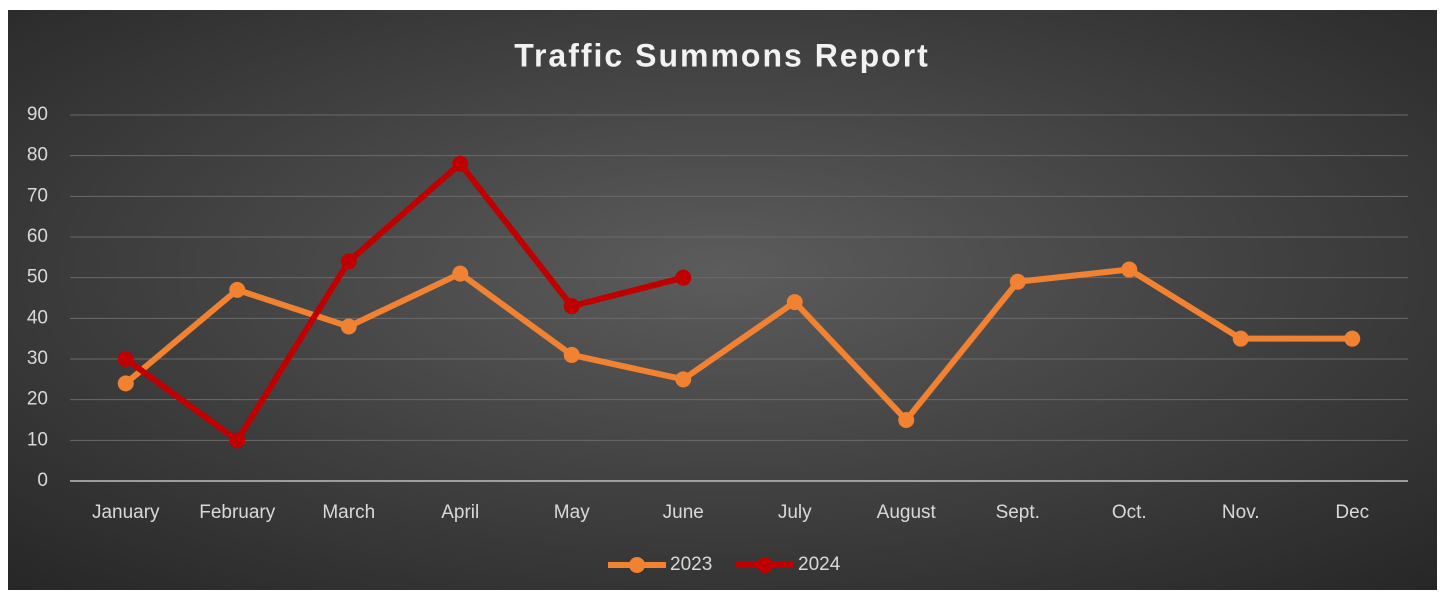  Describe the element at coordinates (1129, 512) in the screenshot. I see `x-tick-label: Oct.` at that location.